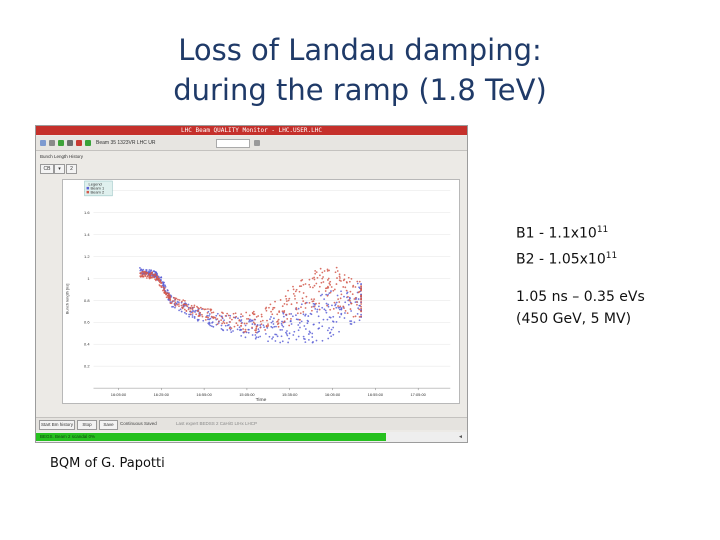 This screenshot has height=540, width=720. Describe the element at coordinates (88, 192) in the screenshot. I see `legend-swatch-beam2` at that location.